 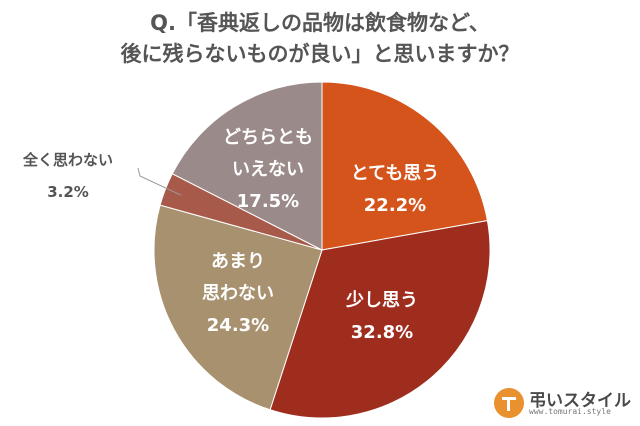 I want to click on slice-category-label: どちらとも, so click(x=268, y=137).